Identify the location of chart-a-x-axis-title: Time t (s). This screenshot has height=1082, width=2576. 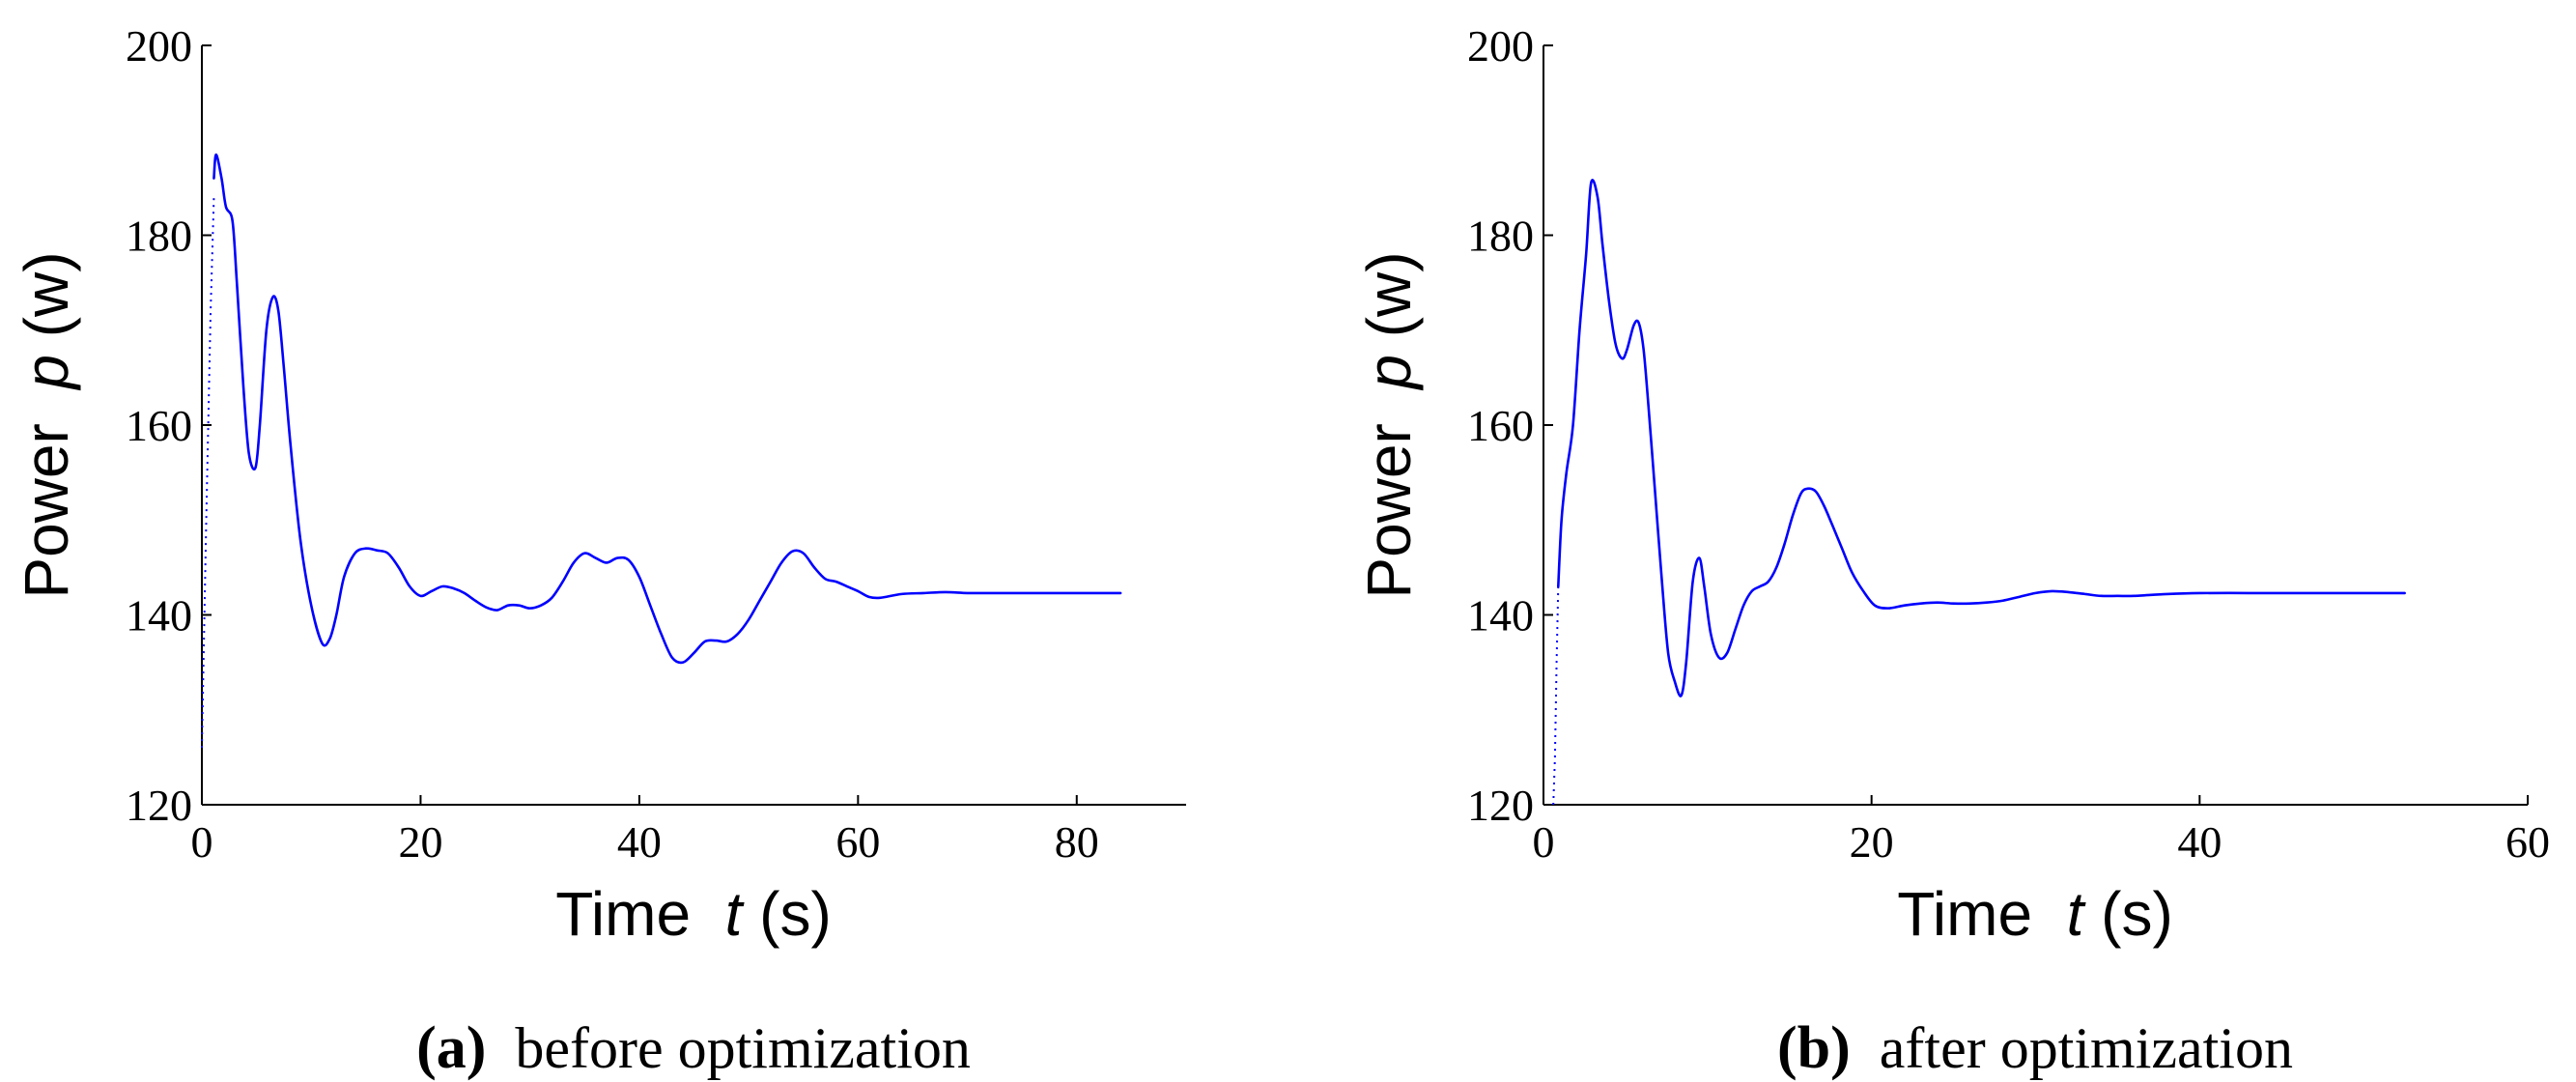
(693, 914).